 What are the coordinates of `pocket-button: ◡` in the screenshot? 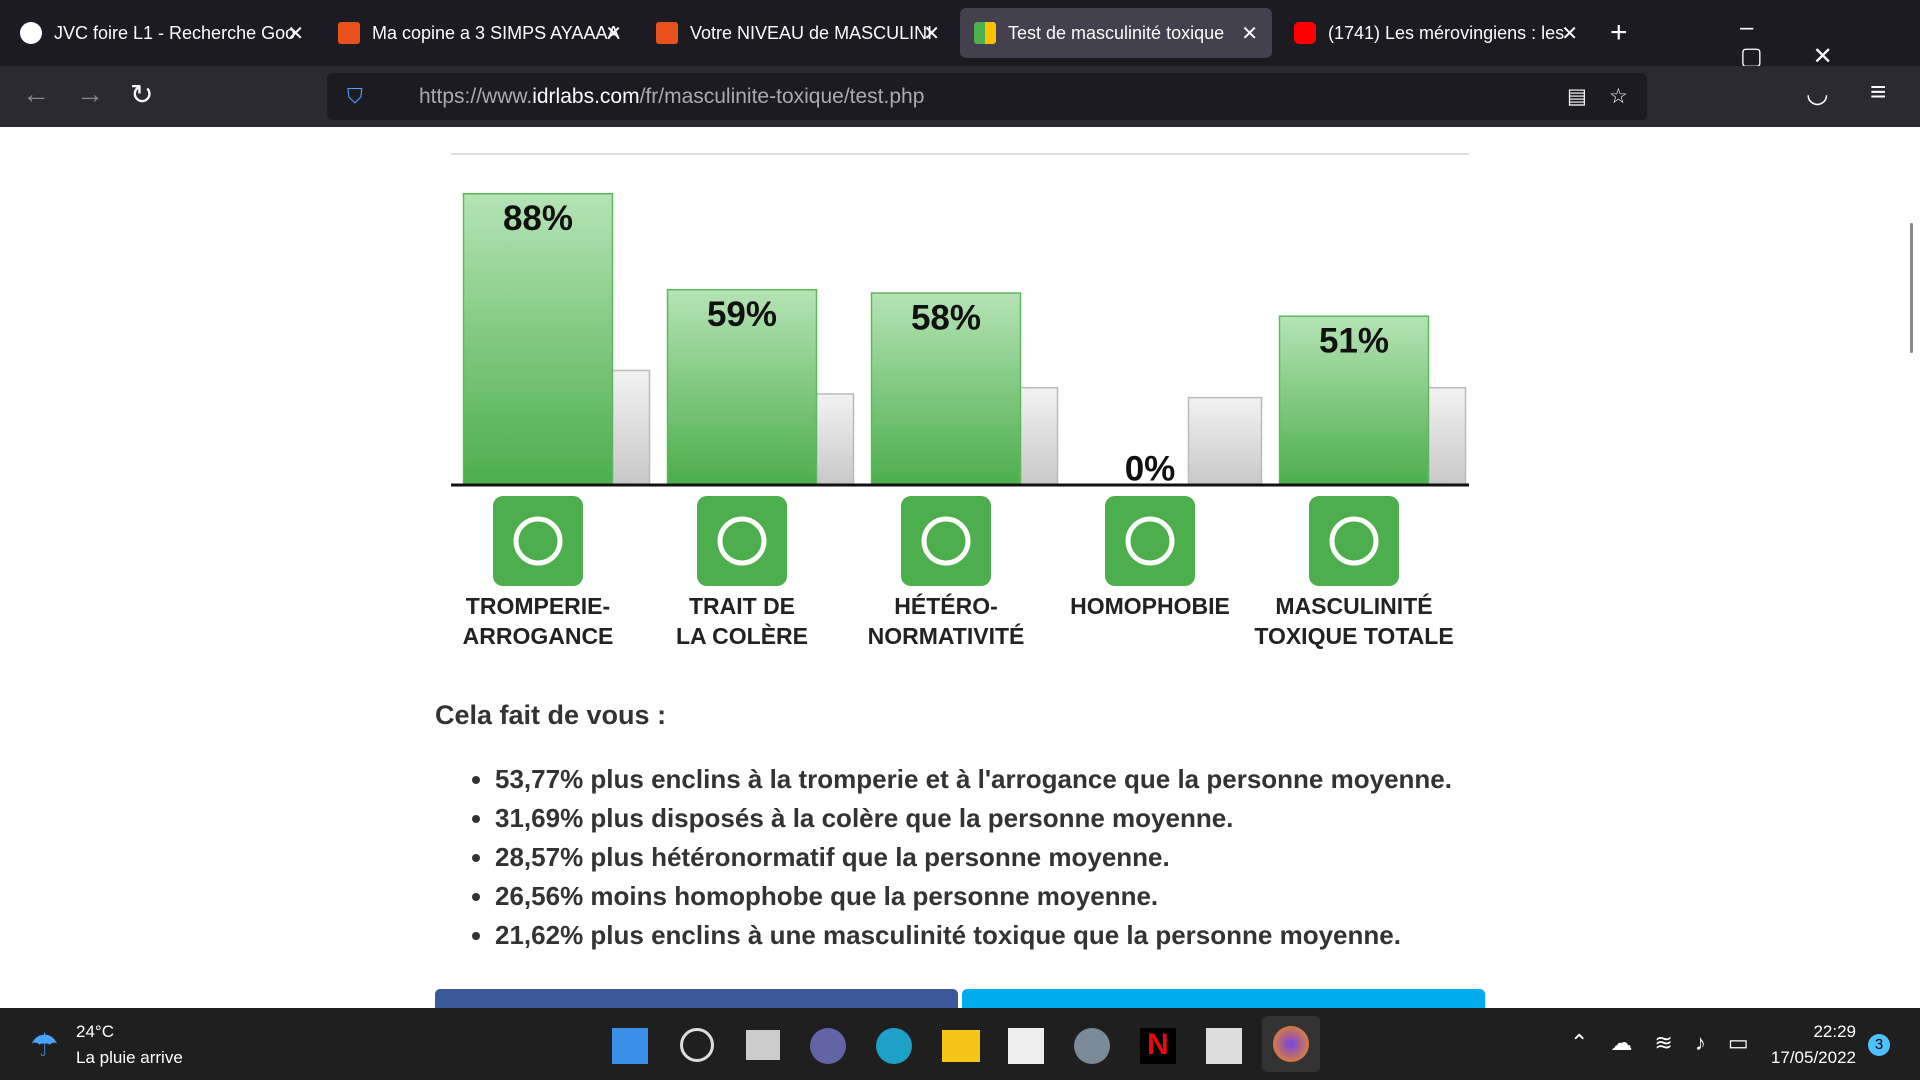 It's located at (1817, 93).